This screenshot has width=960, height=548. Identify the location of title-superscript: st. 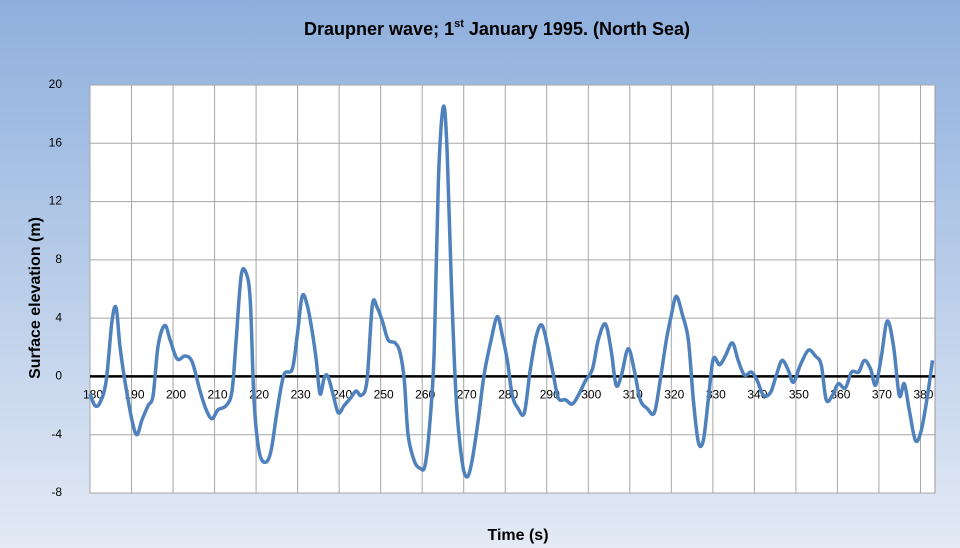
(459, 24).